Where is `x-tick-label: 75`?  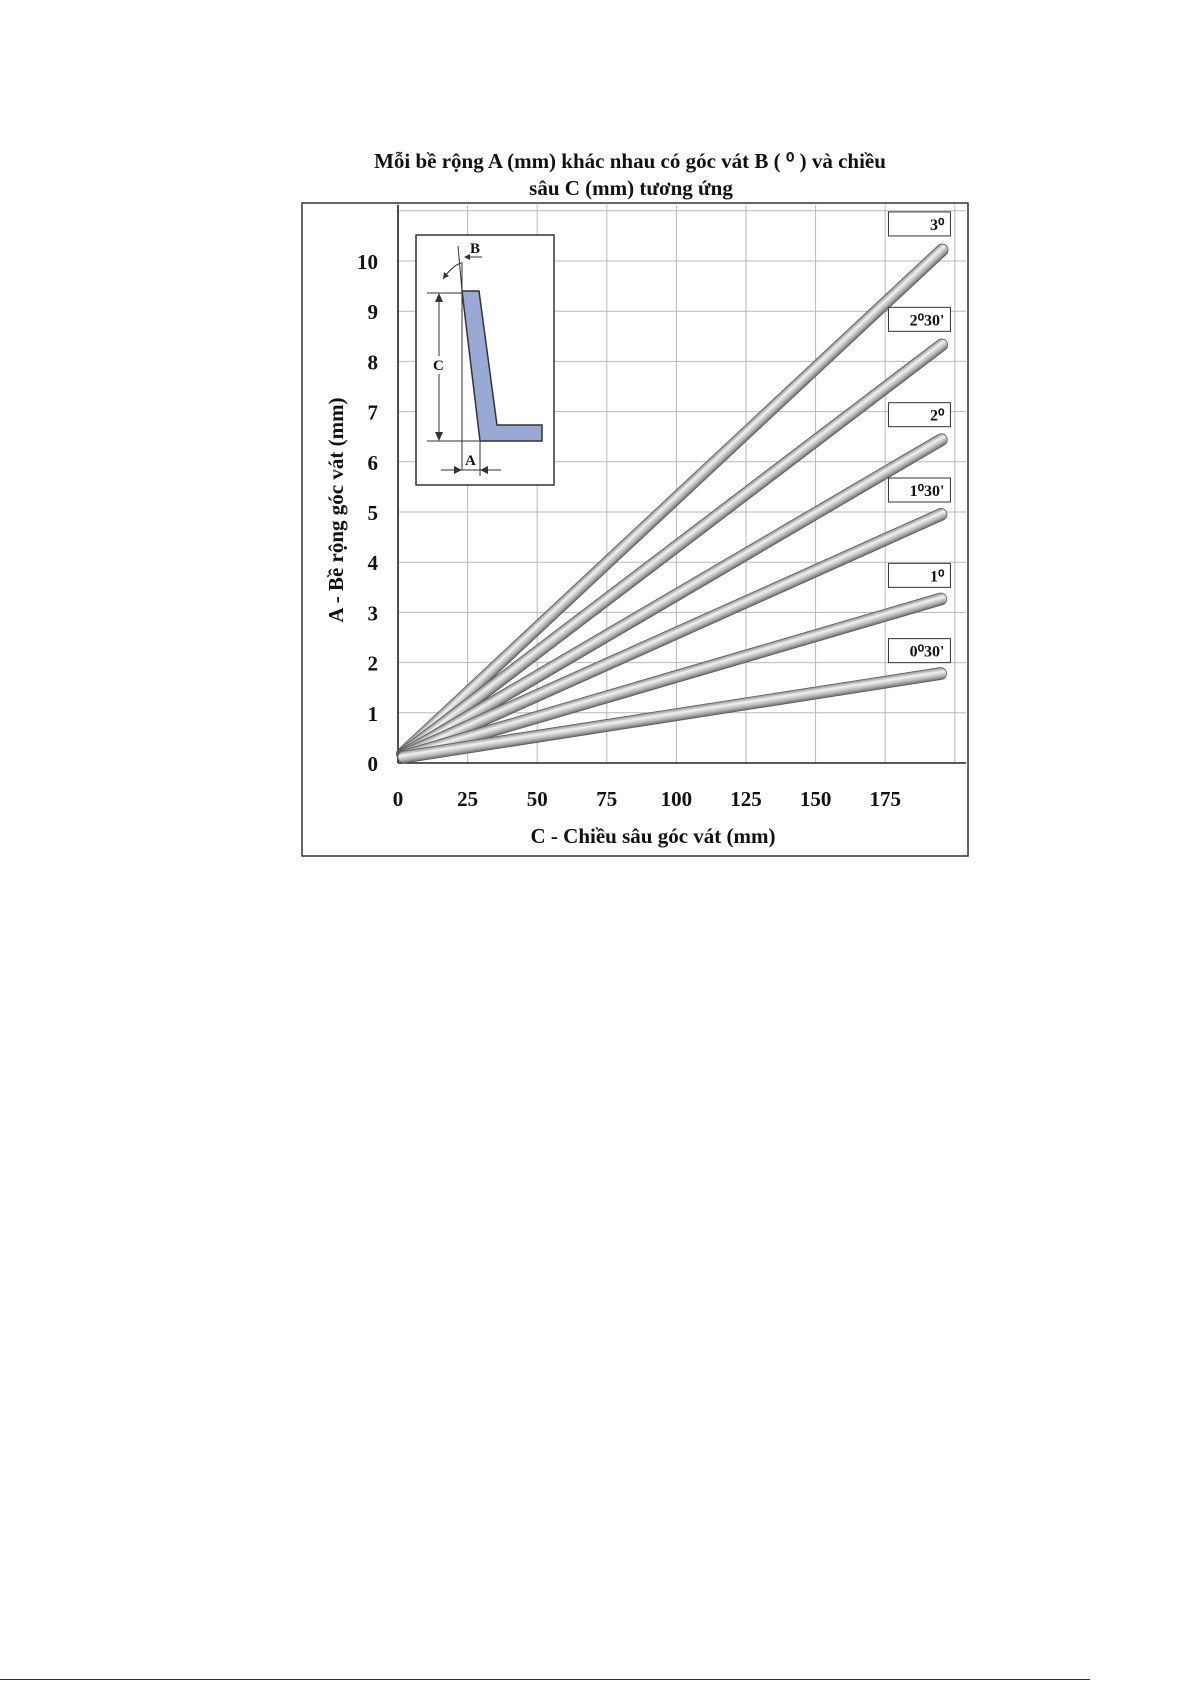
x-tick-label: 75 is located at coordinates (606, 799).